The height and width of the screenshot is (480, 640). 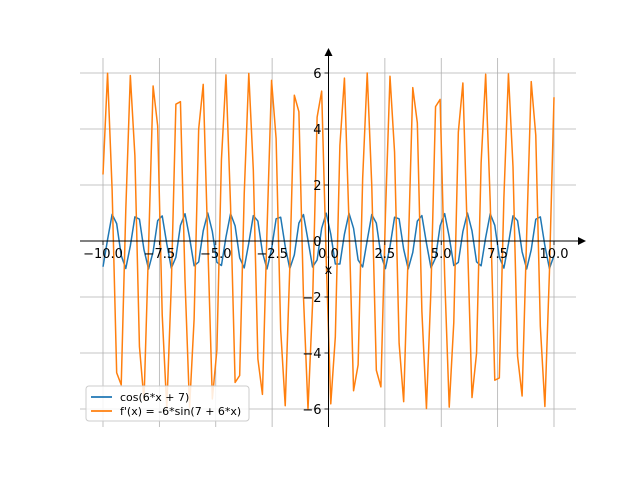 I want to click on y-tick-label: −4, so click(x=311, y=354).